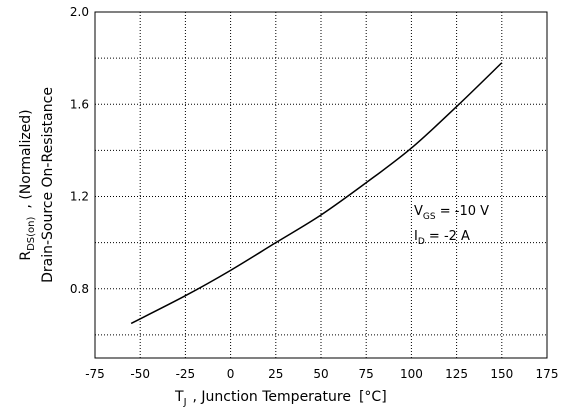 Image resolution: width=578 pixels, height=418 pixels. I want to click on x-axis-label-unit-close: ], so click(383, 397).